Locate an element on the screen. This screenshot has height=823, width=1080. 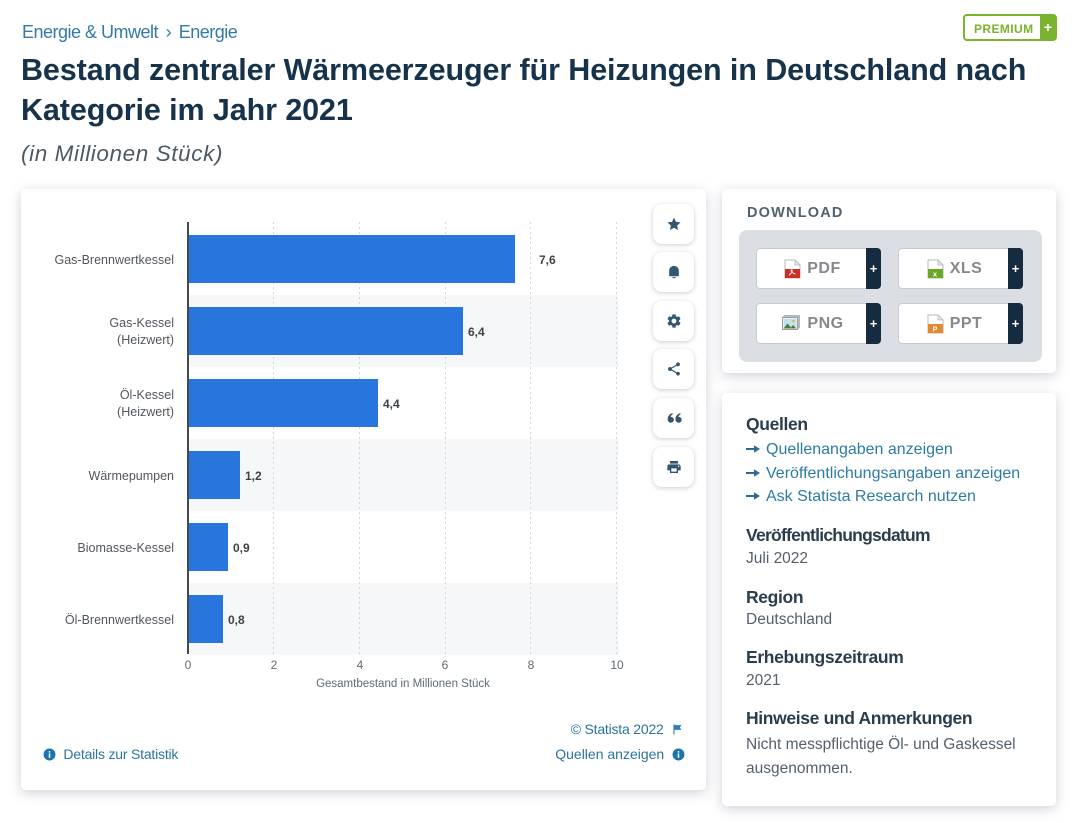
svg-text: x is located at coordinates (935, 273).